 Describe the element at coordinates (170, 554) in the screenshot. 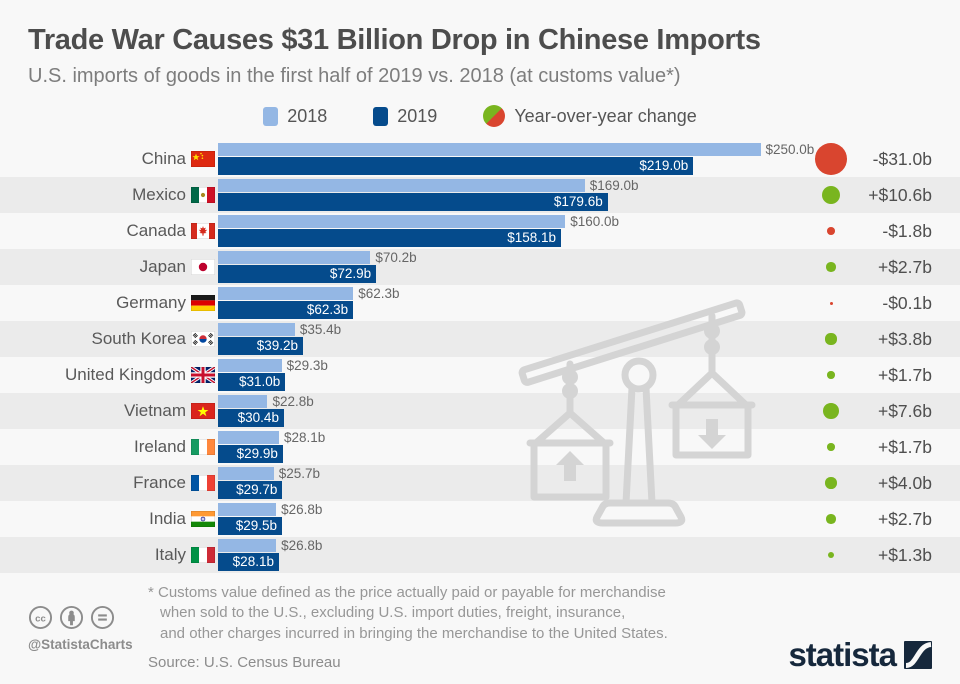

I see `country-label: Italy` at that location.